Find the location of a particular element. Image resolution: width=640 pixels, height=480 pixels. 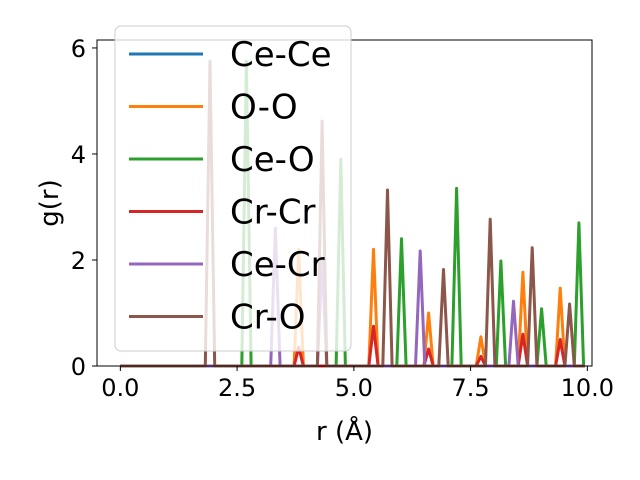

y-axis: 0 2 4 6 is located at coordinates (84, 208).